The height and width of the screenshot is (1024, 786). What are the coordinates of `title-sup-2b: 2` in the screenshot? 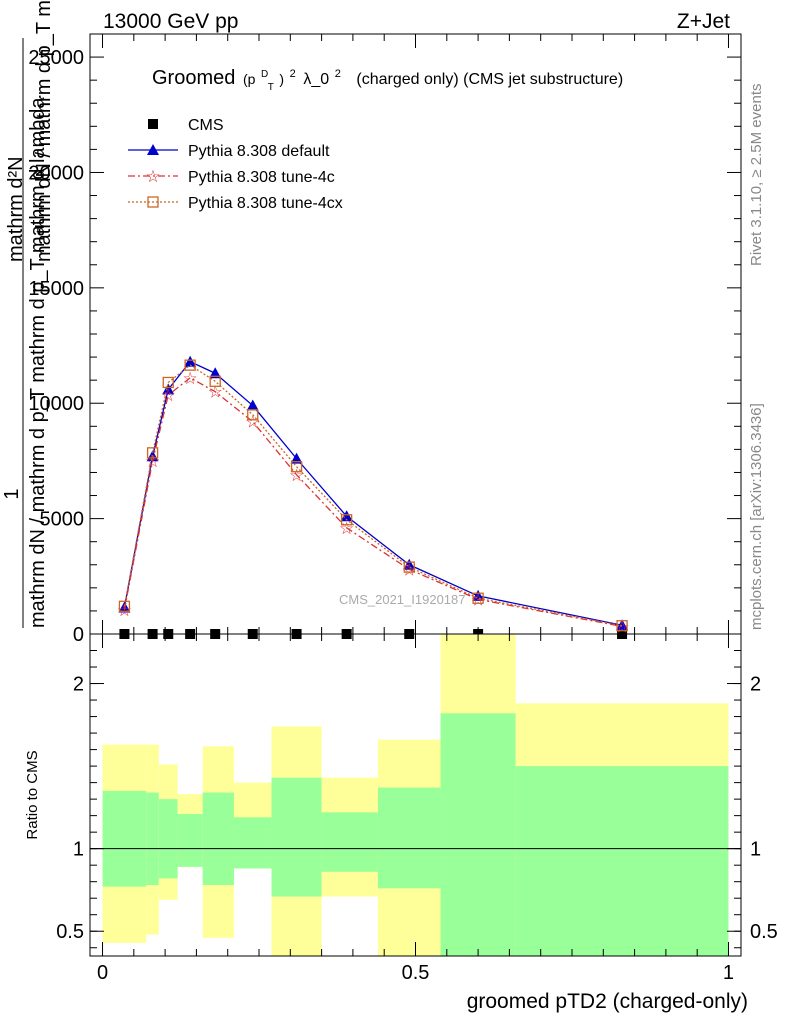 It's located at (338, 74).